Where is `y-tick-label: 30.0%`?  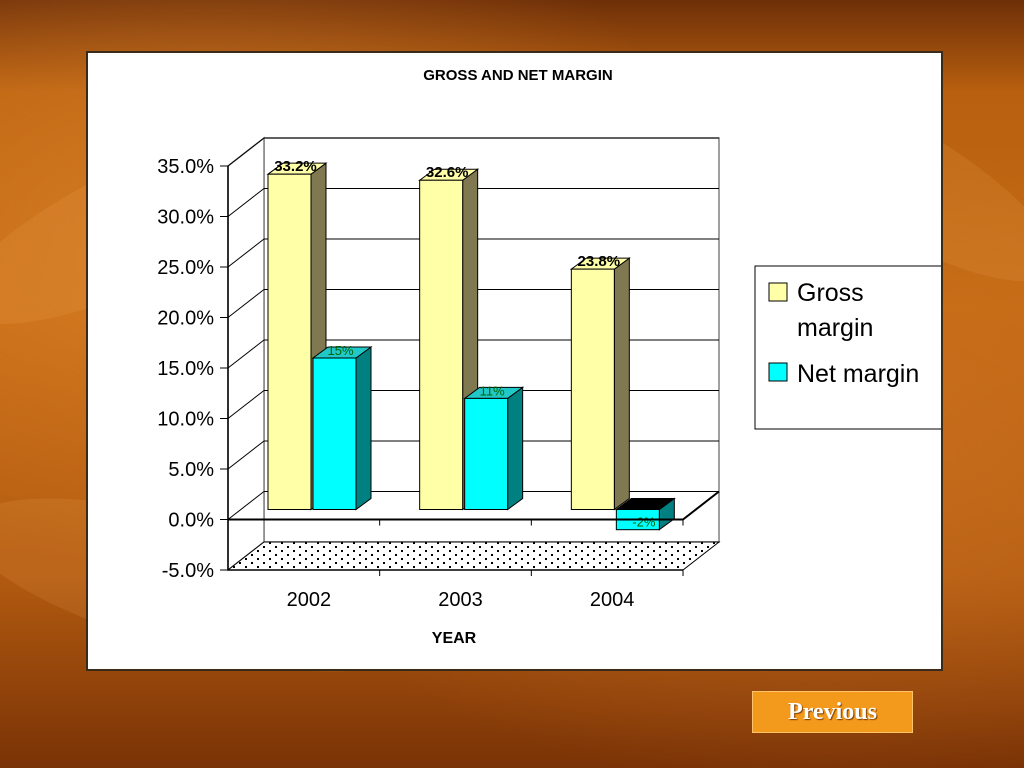 y-tick-label: 30.0% is located at coordinates (185, 218).